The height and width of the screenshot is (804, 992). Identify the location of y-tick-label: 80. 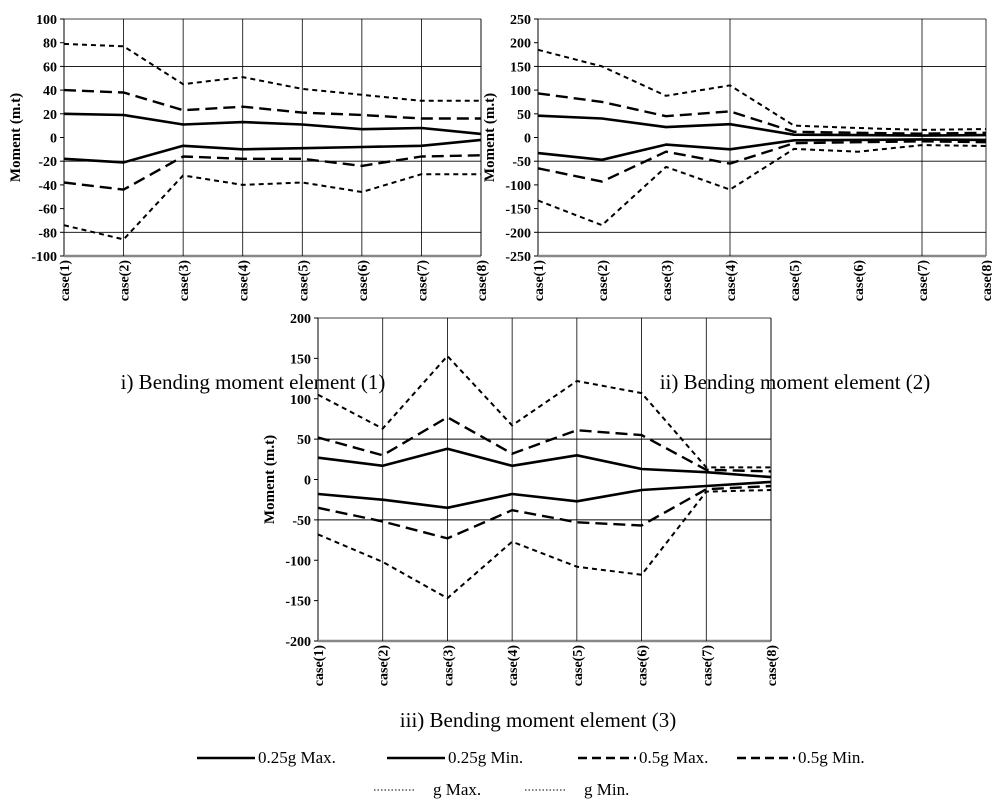
(50, 44).